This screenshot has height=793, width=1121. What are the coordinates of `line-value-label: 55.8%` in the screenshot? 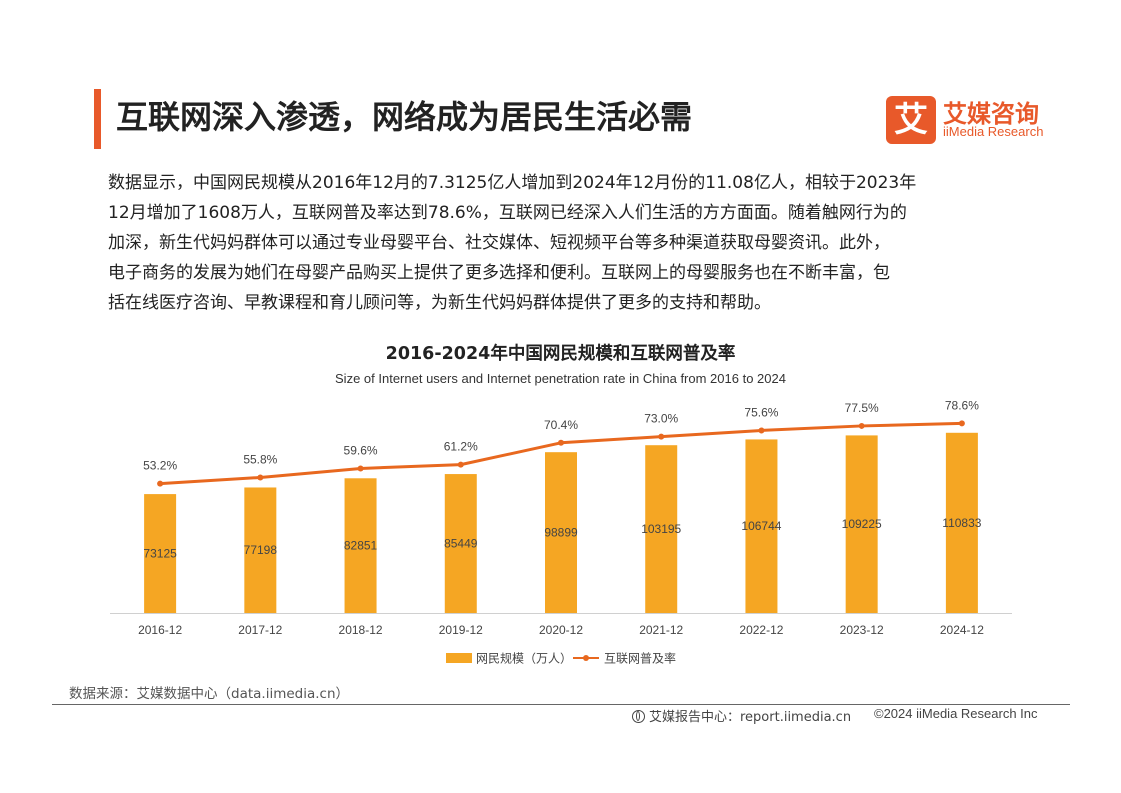 It's located at (260, 459).